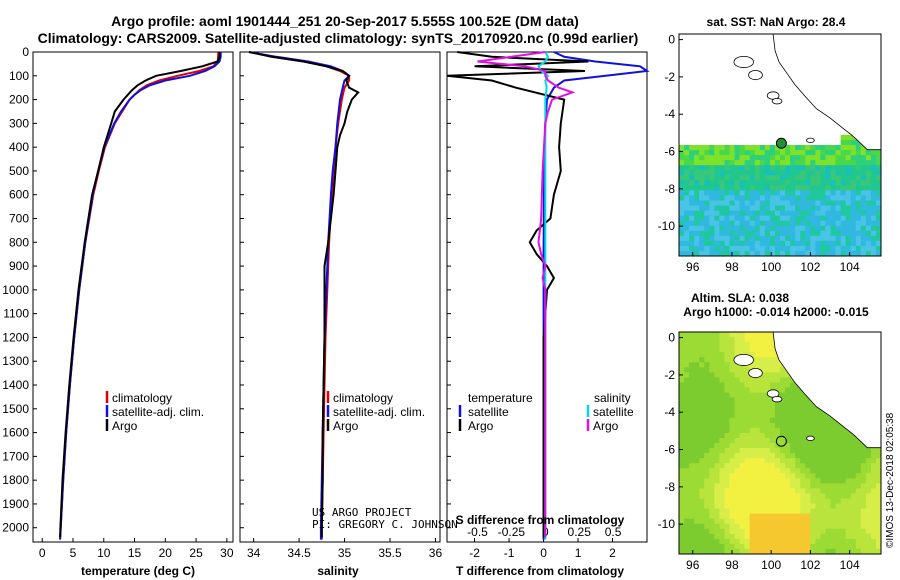  I want to click on x-tick-label: 35, so click(345, 553).